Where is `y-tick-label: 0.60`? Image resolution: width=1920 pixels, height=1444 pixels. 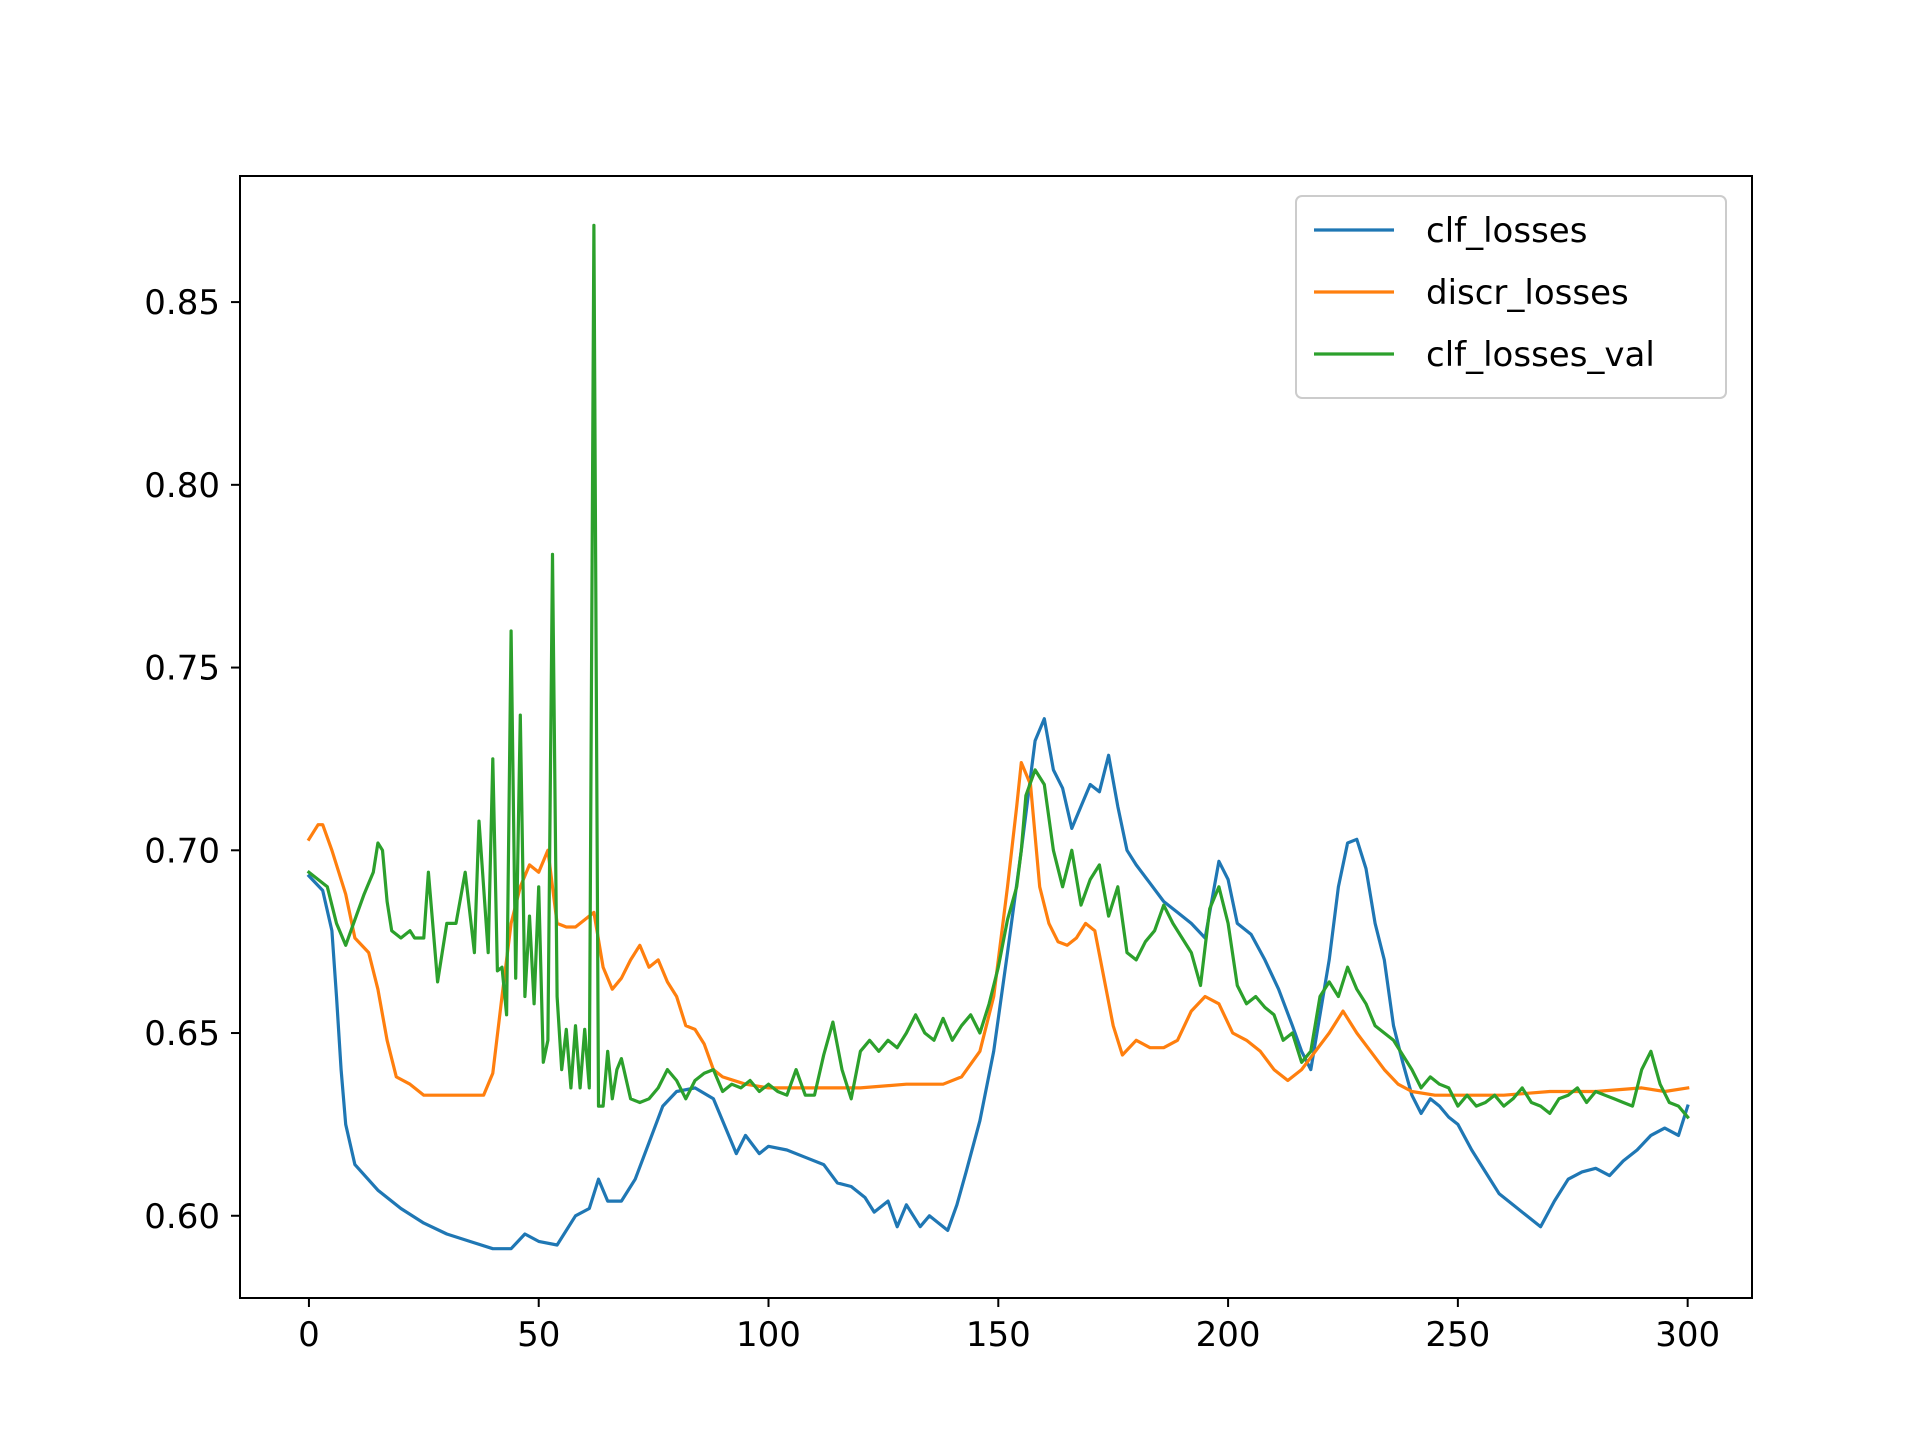
y-tick-label: 0.60 is located at coordinates (182, 1217).